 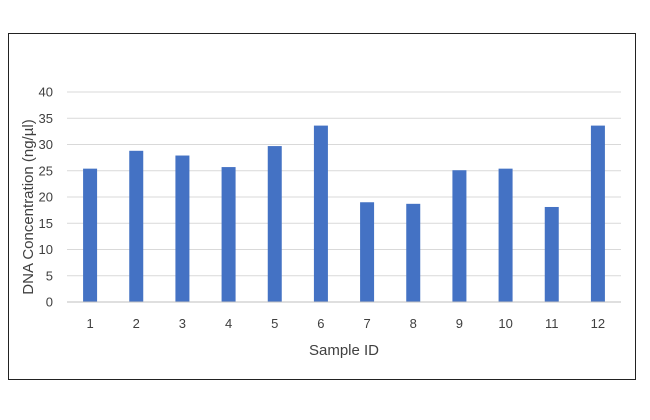 What do you see at coordinates (320, 323) in the screenshot?
I see `x-tick-label: 6` at bounding box center [320, 323].